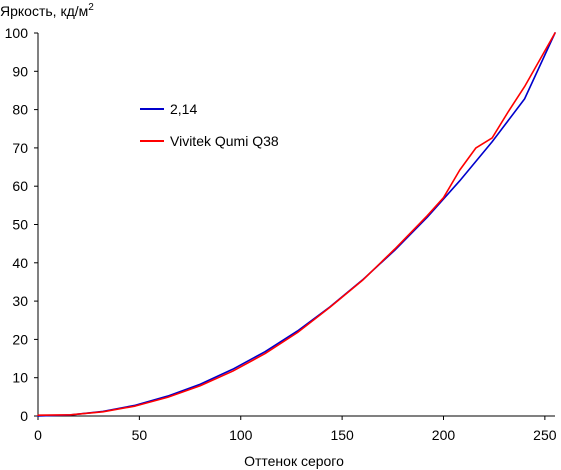 This screenshot has width=561, height=470. Describe the element at coordinates (20, 71) in the screenshot. I see `y-tick-label: 90` at that location.